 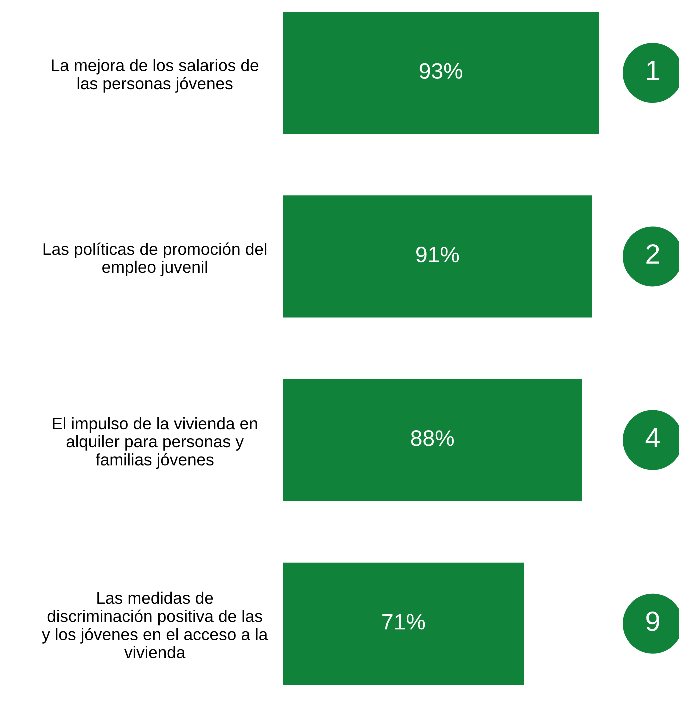 What do you see at coordinates (155, 625) in the screenshot?
I see `y-tick-label: Las medidas de discriminación positiva de las y los jóvenes en el acceso a la vivienda` at bounding box center [155, 625].